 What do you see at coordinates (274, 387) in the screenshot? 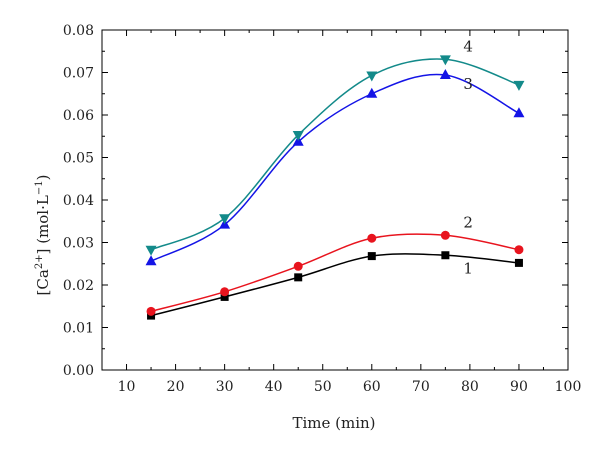
I see `x-tick-label: 40` at bounding box center [274, 387].